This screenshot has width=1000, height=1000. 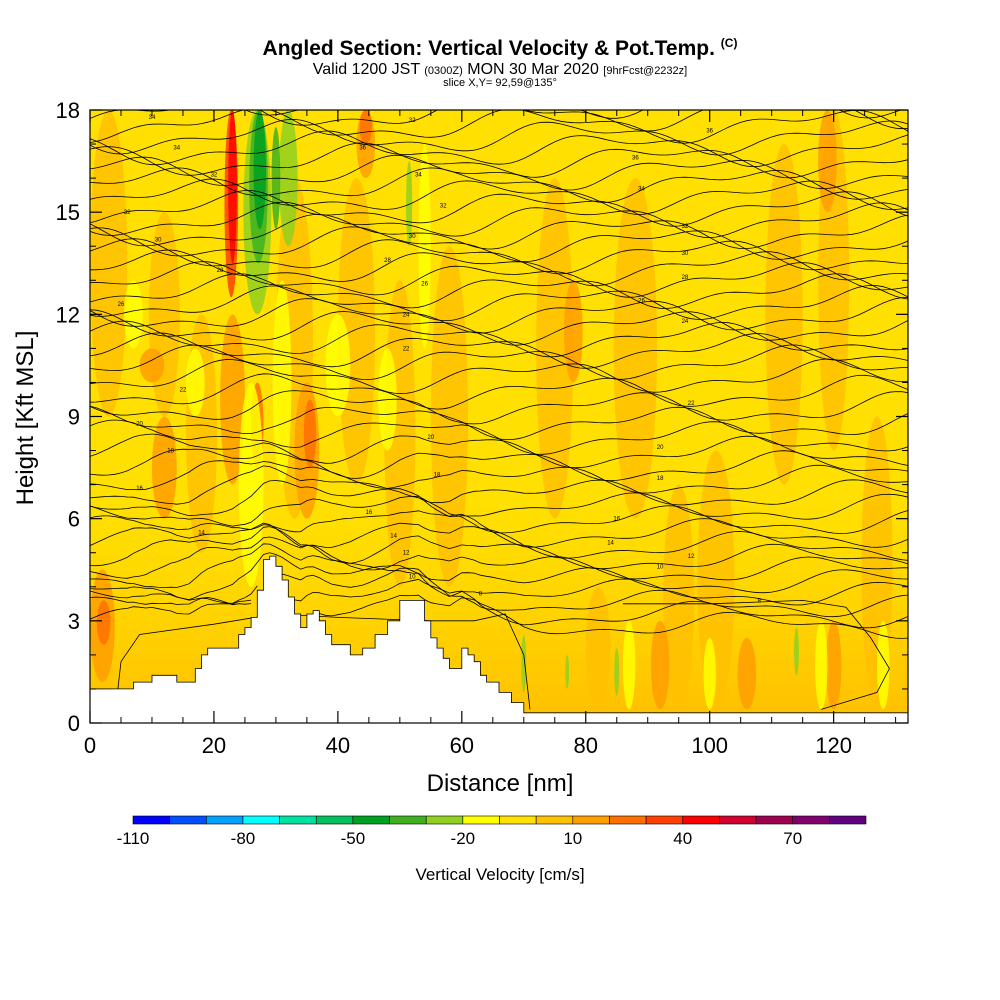 I want to click on colorbar-tick-label: -20, so click(x=463, y=838).